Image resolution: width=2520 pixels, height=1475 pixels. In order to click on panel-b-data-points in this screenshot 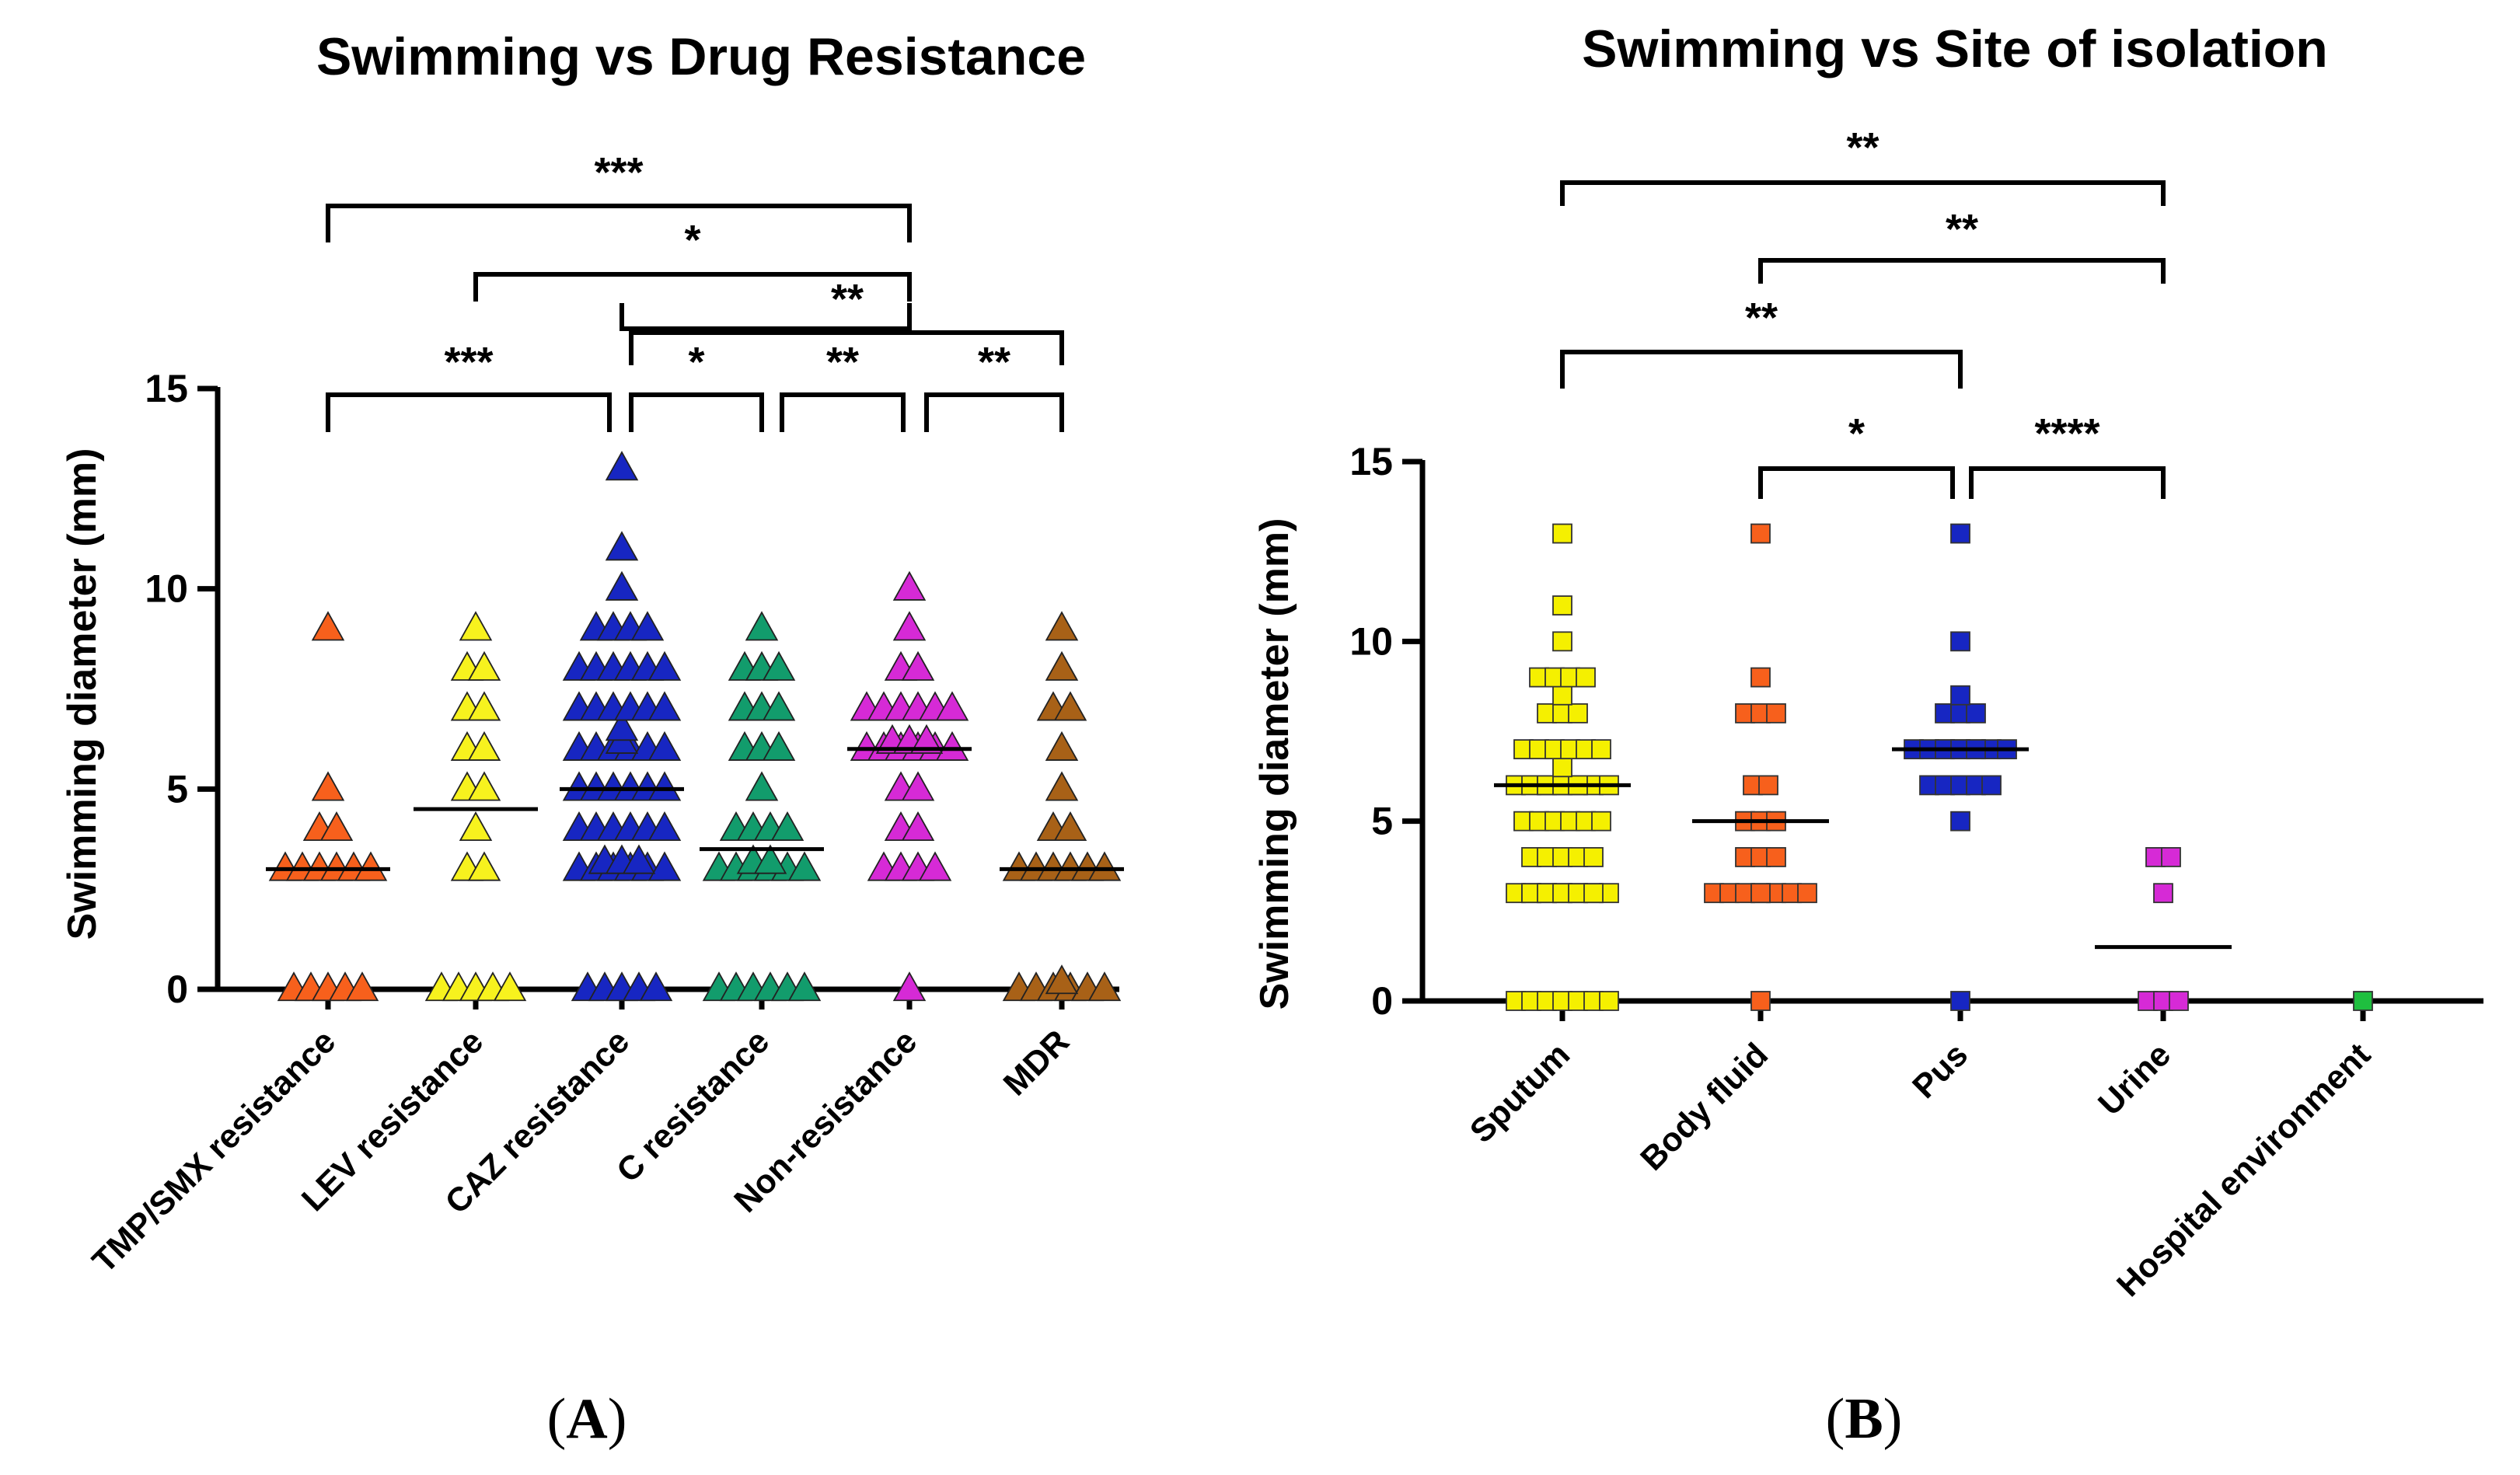, I will do `click(1939, 767)`.